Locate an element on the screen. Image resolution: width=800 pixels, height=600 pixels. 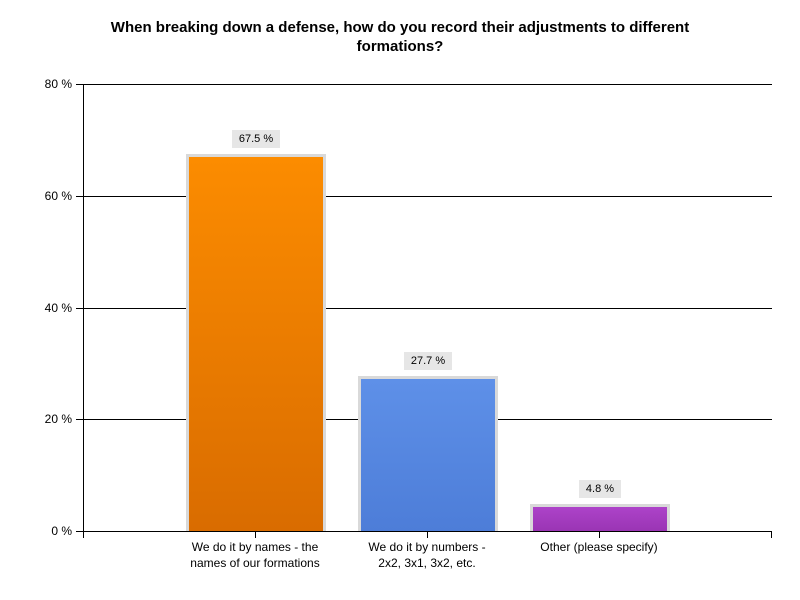
bar-group-numbers: 27.7 % is located at coordinates (428, 441).